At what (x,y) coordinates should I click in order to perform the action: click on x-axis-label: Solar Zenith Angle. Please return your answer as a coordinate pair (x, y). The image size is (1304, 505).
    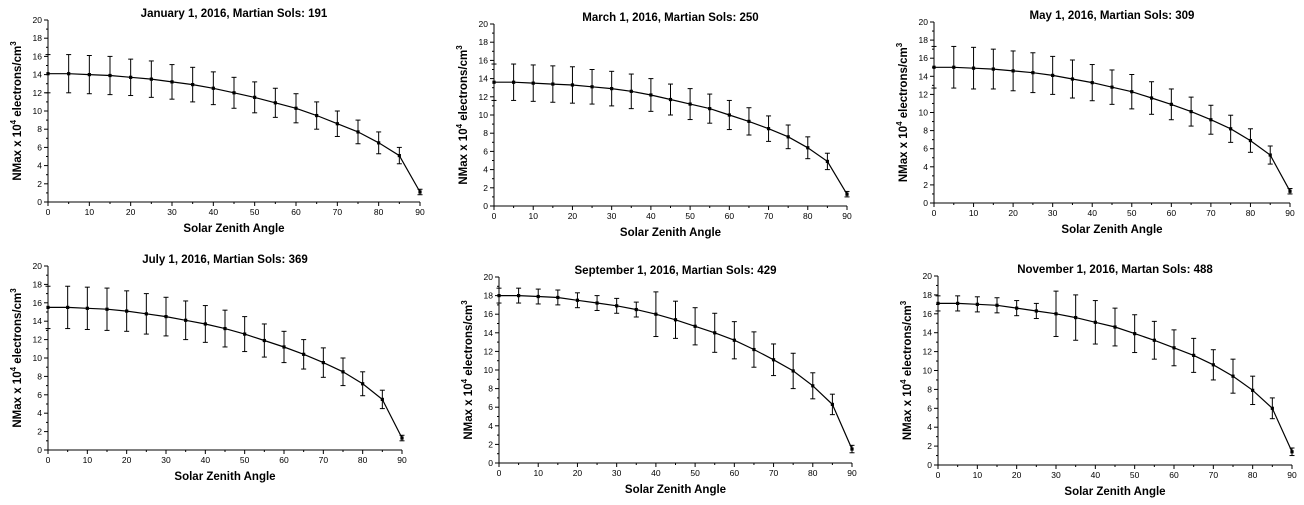
    Looking at the image, I should click on (670, 233).